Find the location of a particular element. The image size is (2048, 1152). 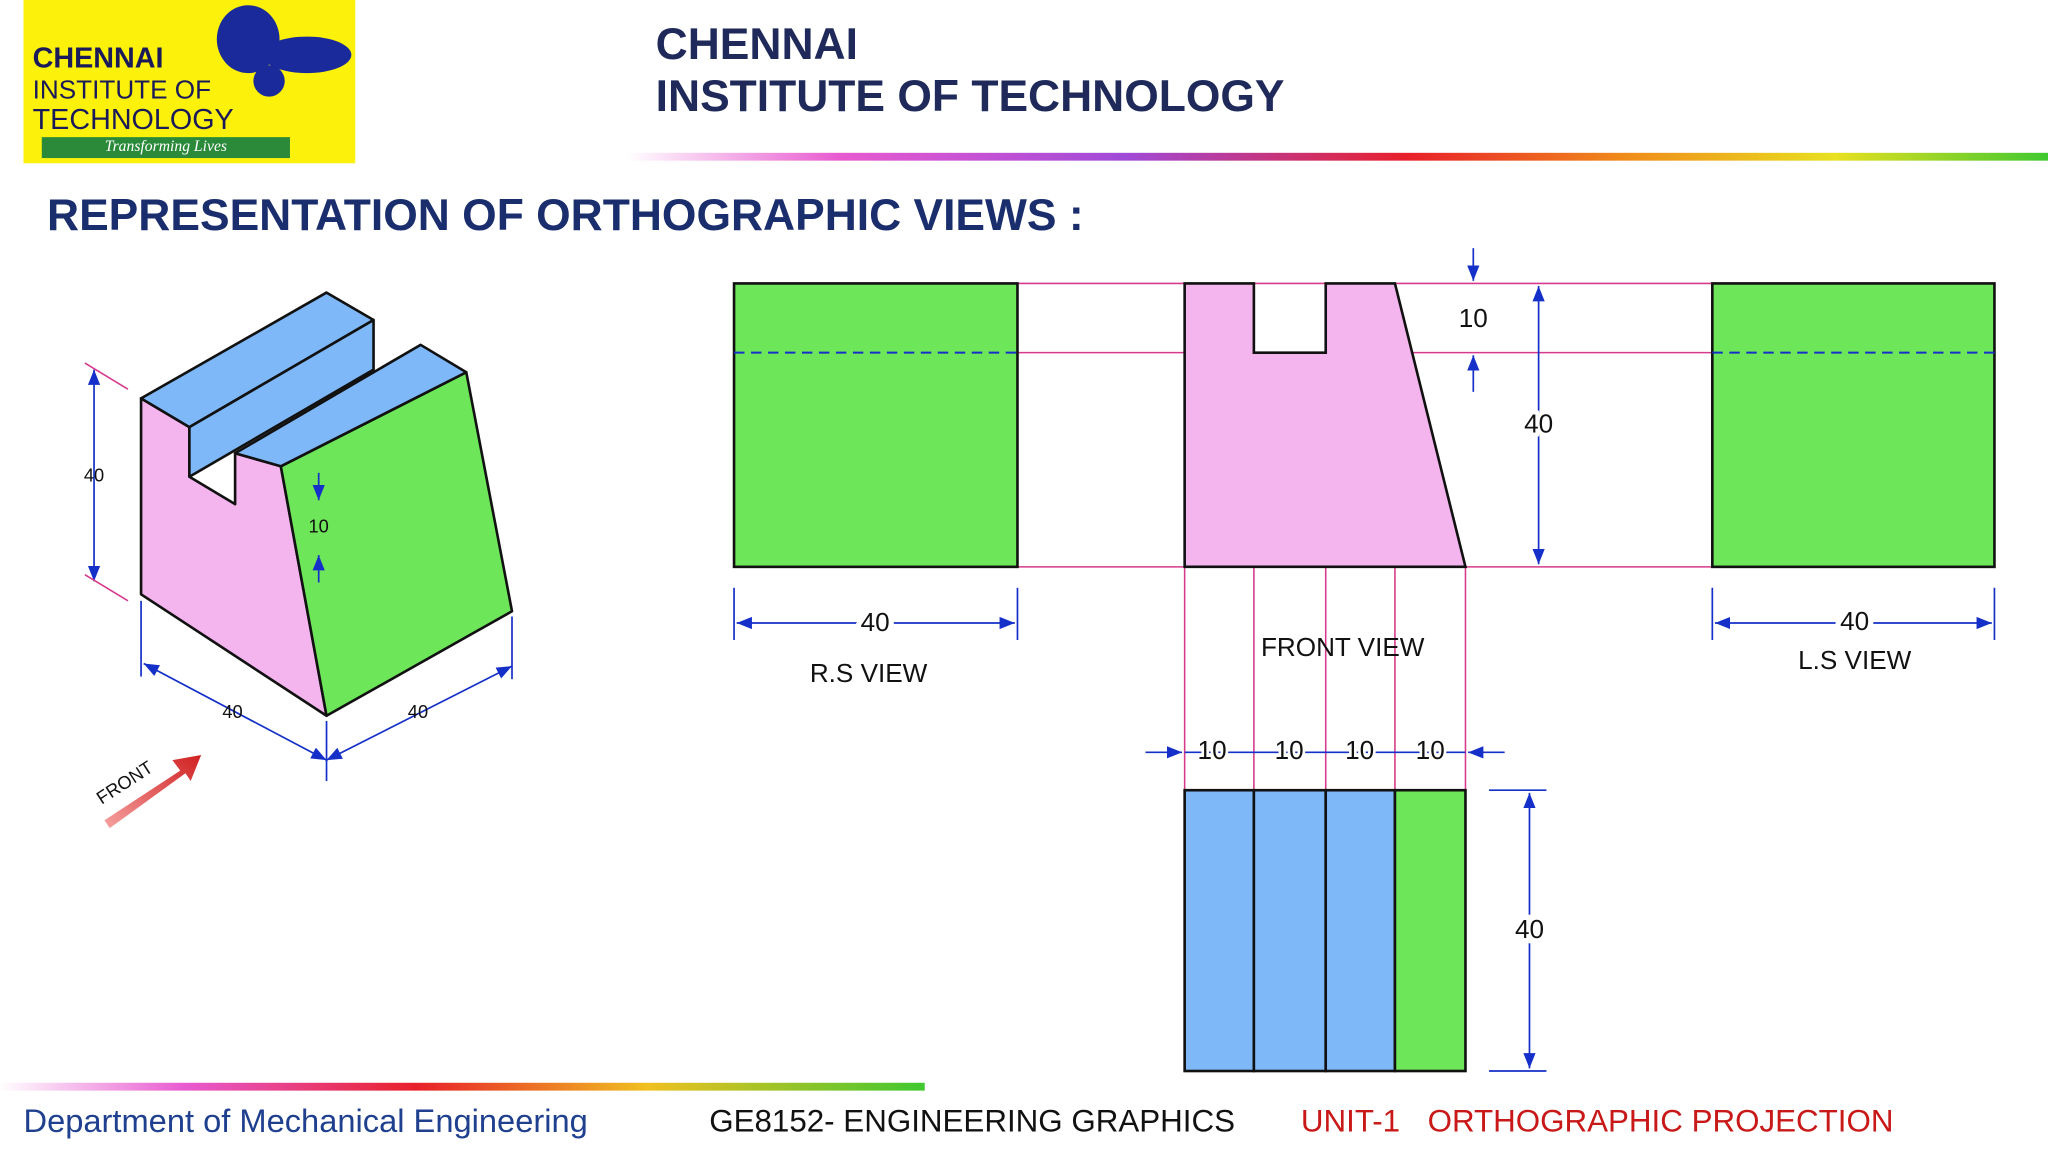

logo-tagline-bg is located at coordinates (165, 148).